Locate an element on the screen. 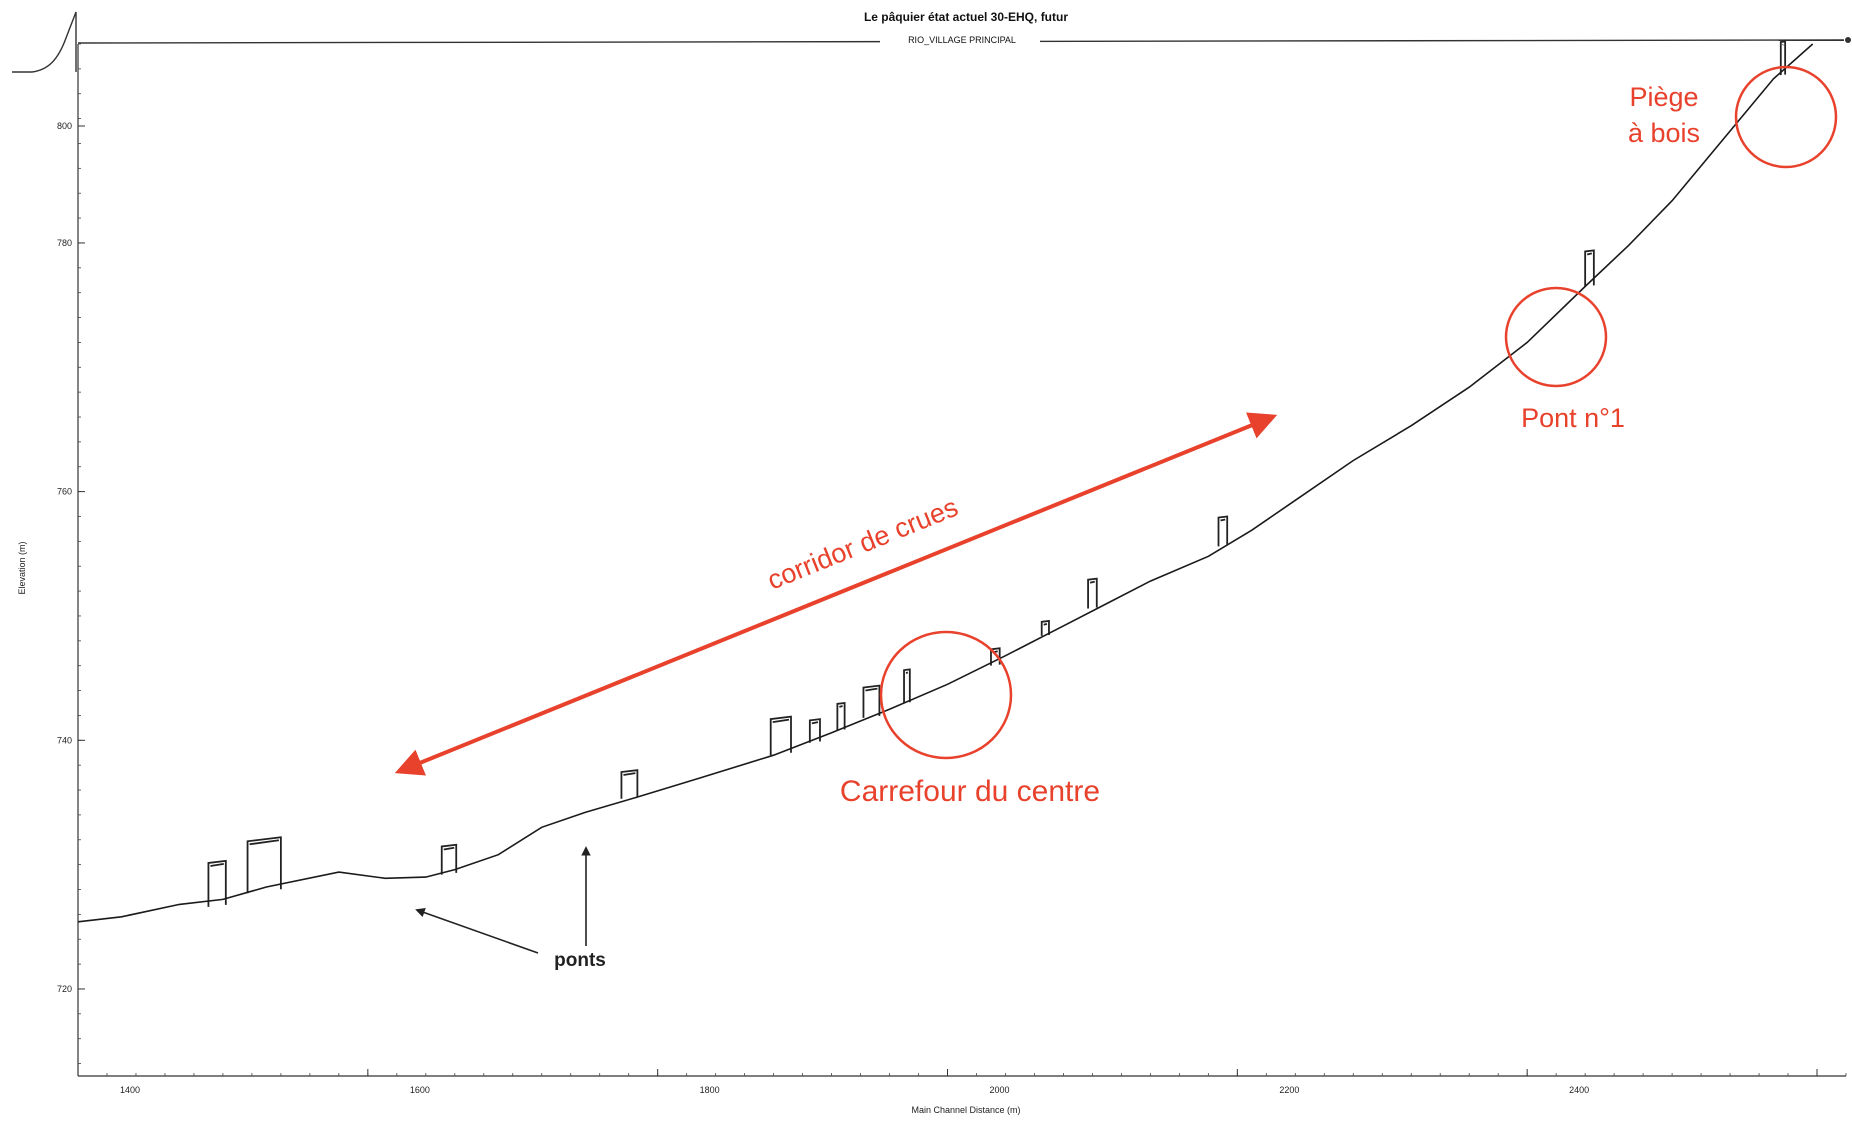 This screenshot has width=1852, height=1124. ponts-arrow-left is located at coordinates (477, 931).